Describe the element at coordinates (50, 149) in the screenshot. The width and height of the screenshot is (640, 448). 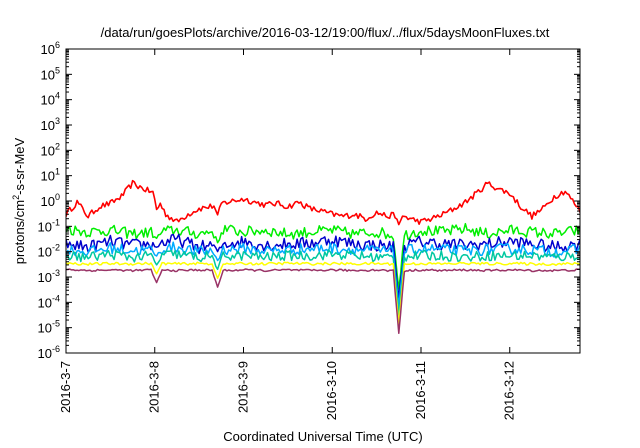
I see `y-tick-label: 10²` at that location.